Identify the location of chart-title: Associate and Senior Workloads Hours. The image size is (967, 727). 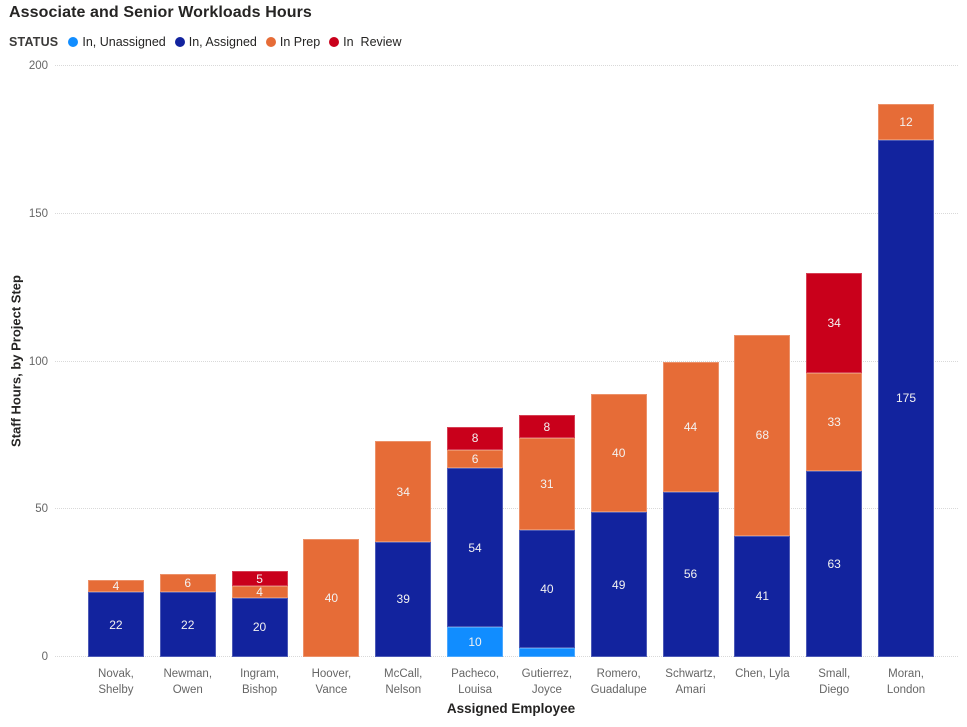
(160, 12).